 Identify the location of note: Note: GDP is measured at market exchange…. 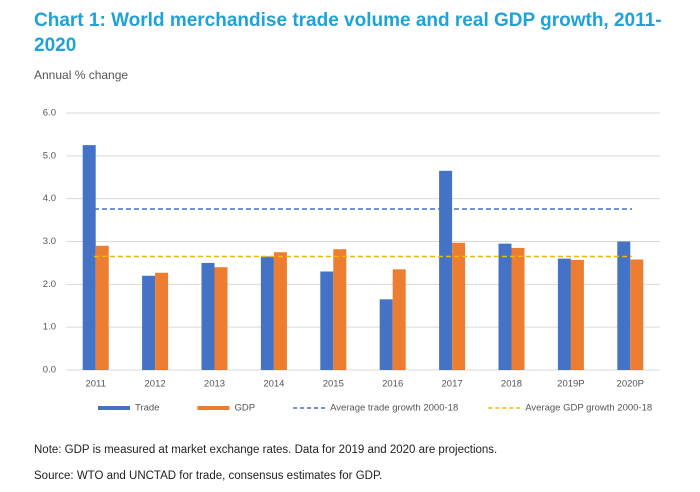
(266, 450).